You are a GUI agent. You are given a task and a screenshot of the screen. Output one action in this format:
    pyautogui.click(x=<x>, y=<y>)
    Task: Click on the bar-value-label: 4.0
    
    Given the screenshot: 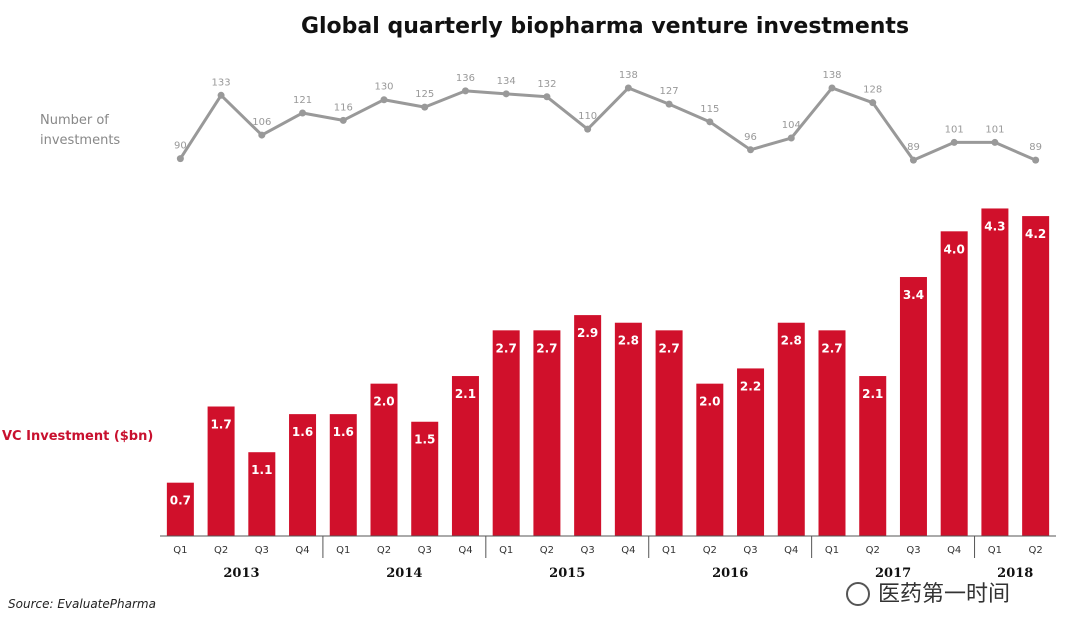 What is the action you would take?
    pyautogui.click(x=954, y=249)
    